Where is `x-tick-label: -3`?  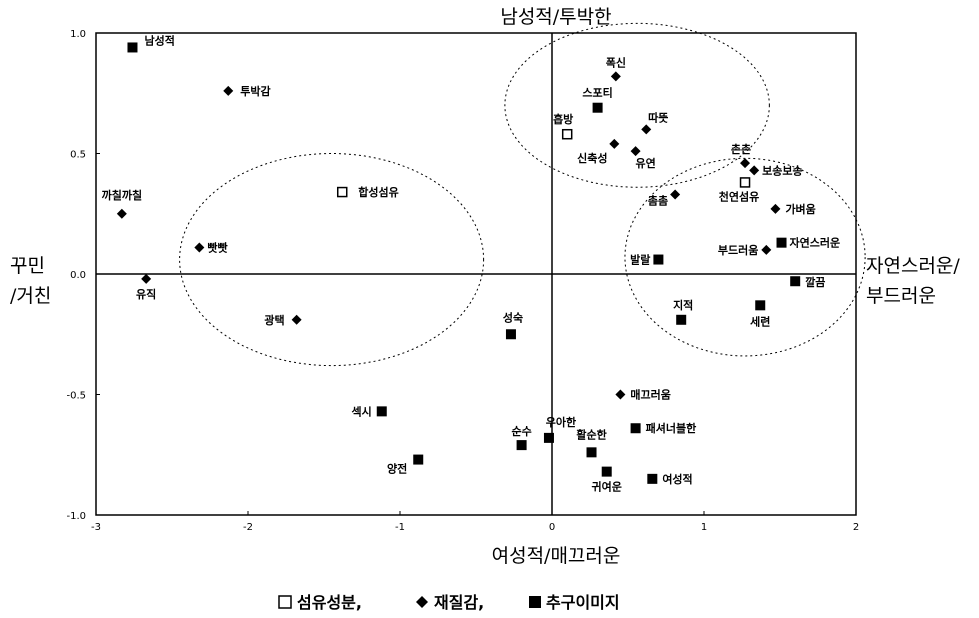 x-tick-label: -3 is located at coordinates (96, 527).